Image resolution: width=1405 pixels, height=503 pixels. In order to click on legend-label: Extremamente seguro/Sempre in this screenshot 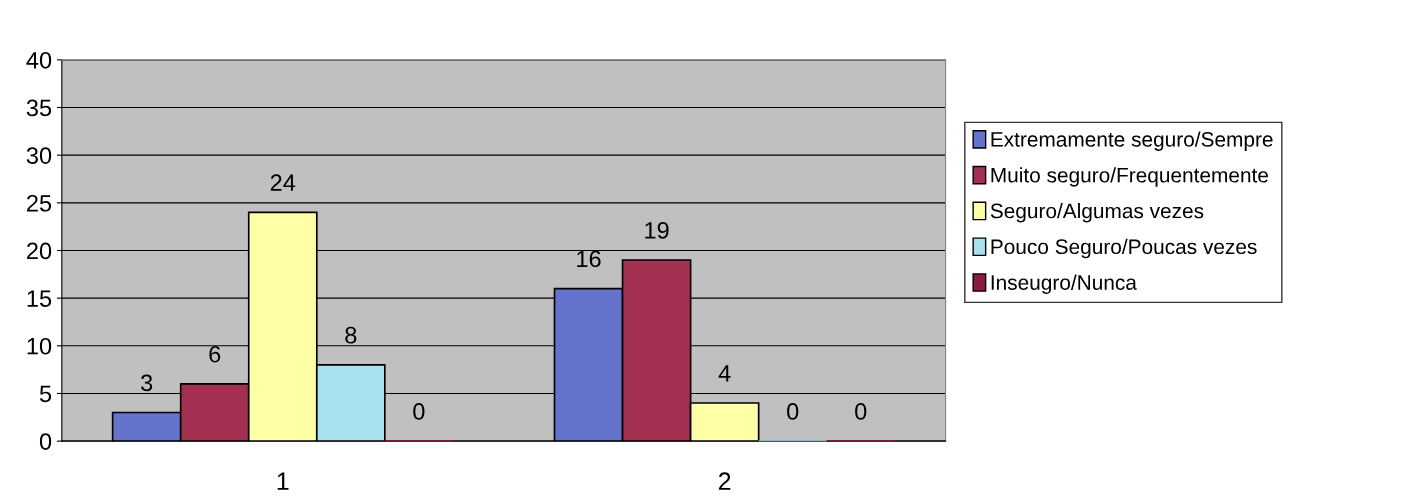, I will do `click(1132, 141)`.